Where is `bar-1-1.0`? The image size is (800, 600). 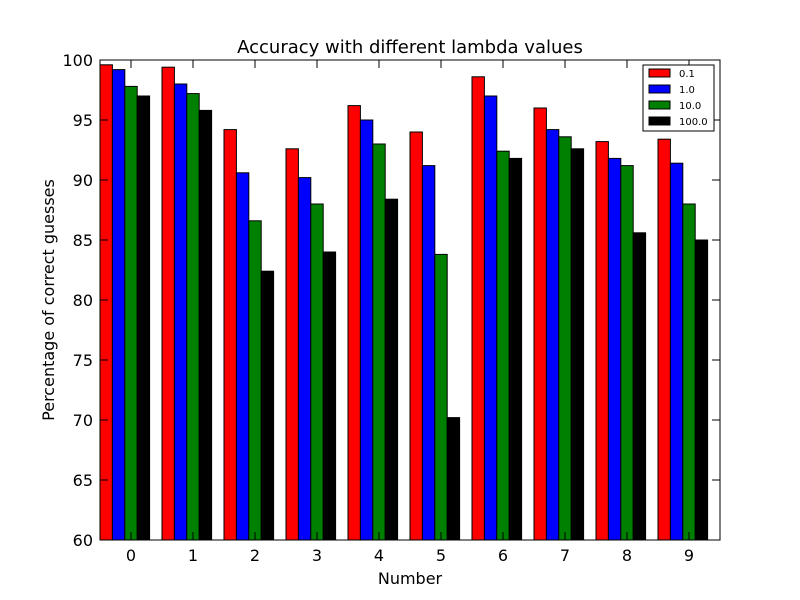 bar-1-1.0 is located at coordinates (180, 312).